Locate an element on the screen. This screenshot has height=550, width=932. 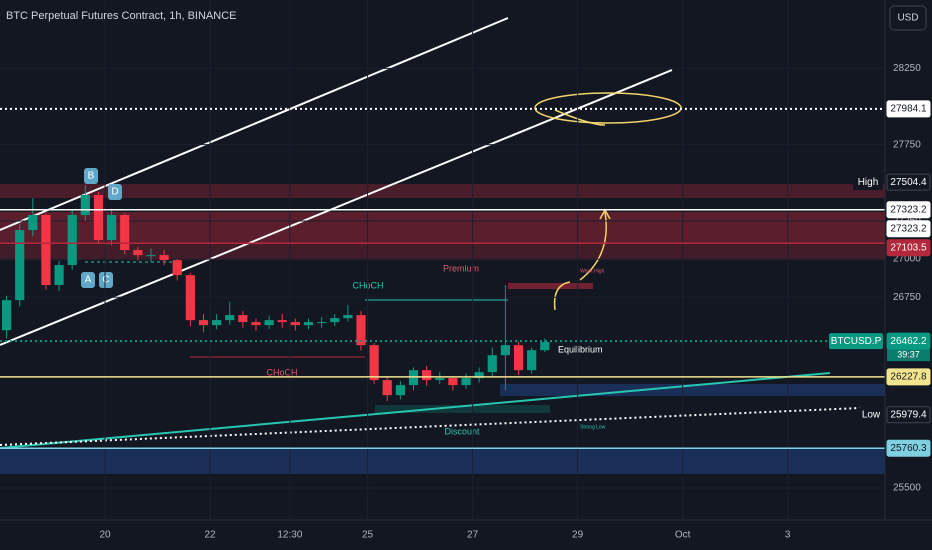
discount-zone is located at coordinates (462, 409).